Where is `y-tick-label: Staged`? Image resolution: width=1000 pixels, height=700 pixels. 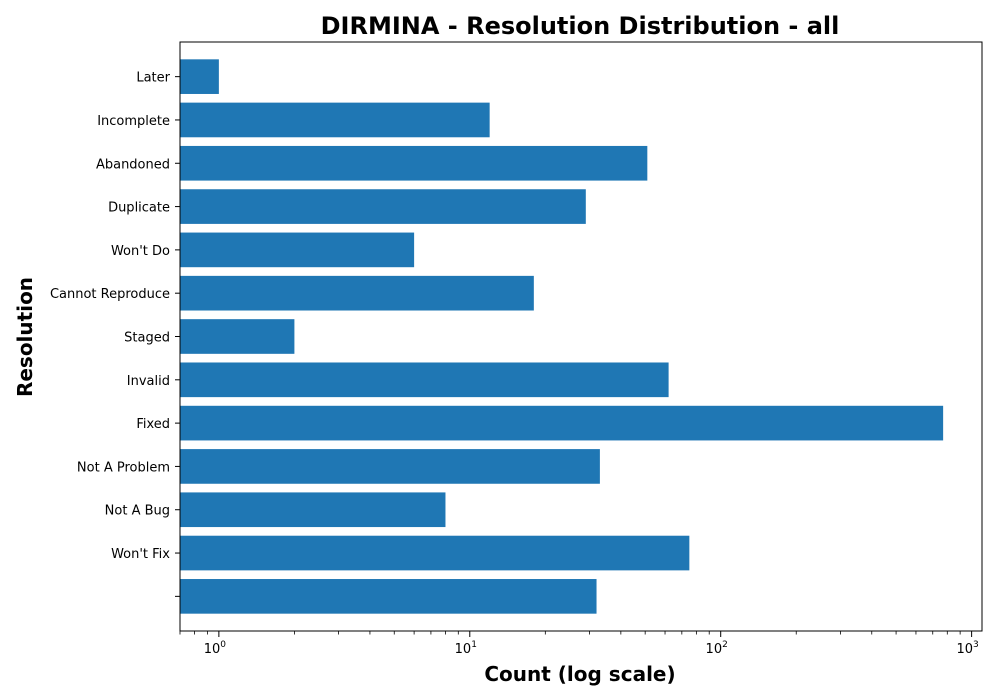 y-tick-label: Staged is located at coordinates (147, 338).